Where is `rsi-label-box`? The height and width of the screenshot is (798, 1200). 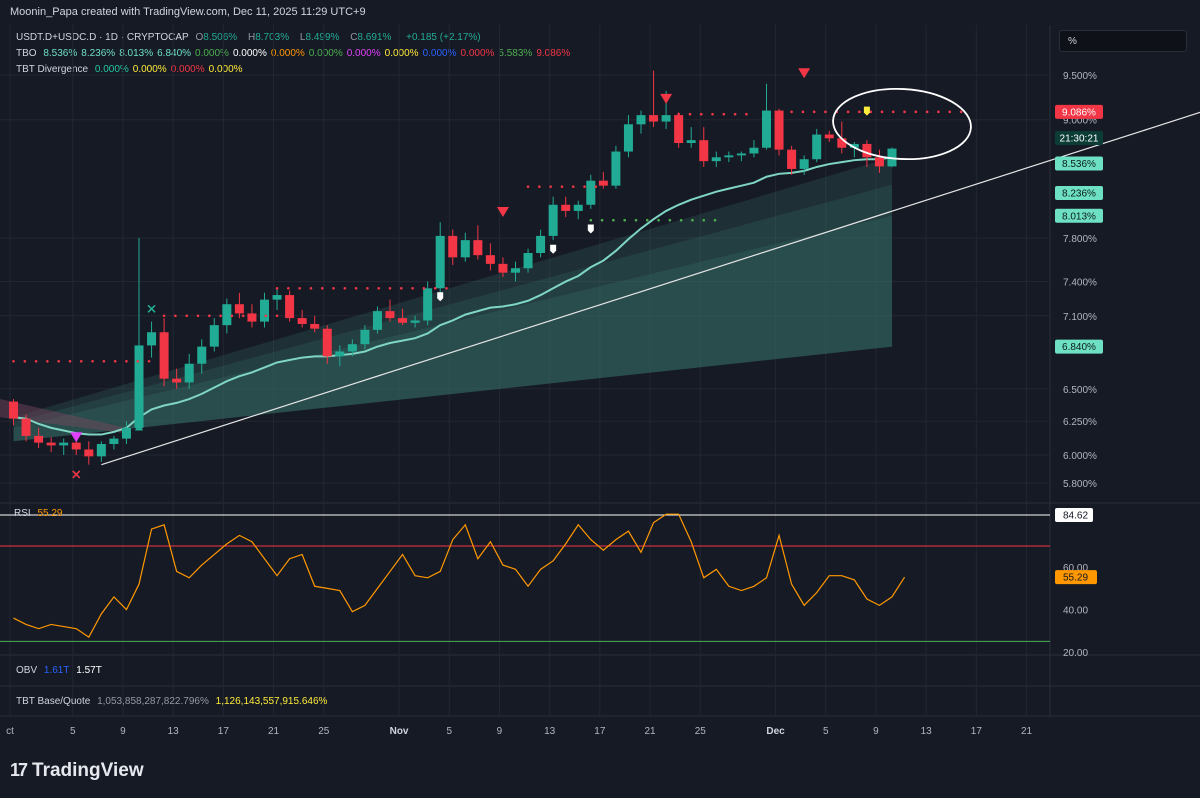
rsi-label-box is located at coordinates (1074, 515).